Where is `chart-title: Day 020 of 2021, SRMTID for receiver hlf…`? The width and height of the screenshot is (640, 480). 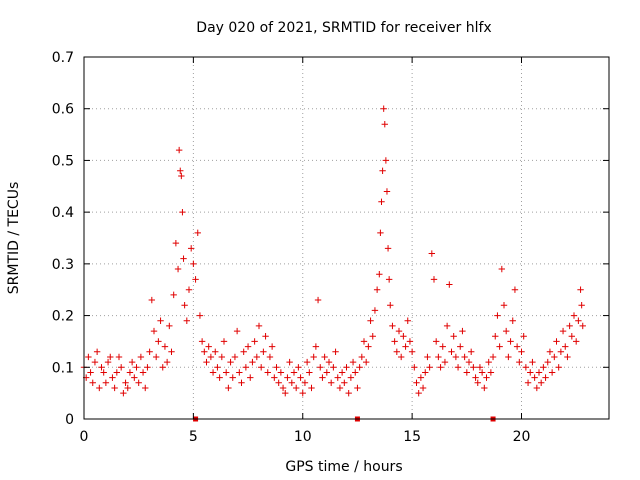 chart-title: Day 020 of 2021, SRMTID for receiver hlf… is located at coordinates (343, 28).